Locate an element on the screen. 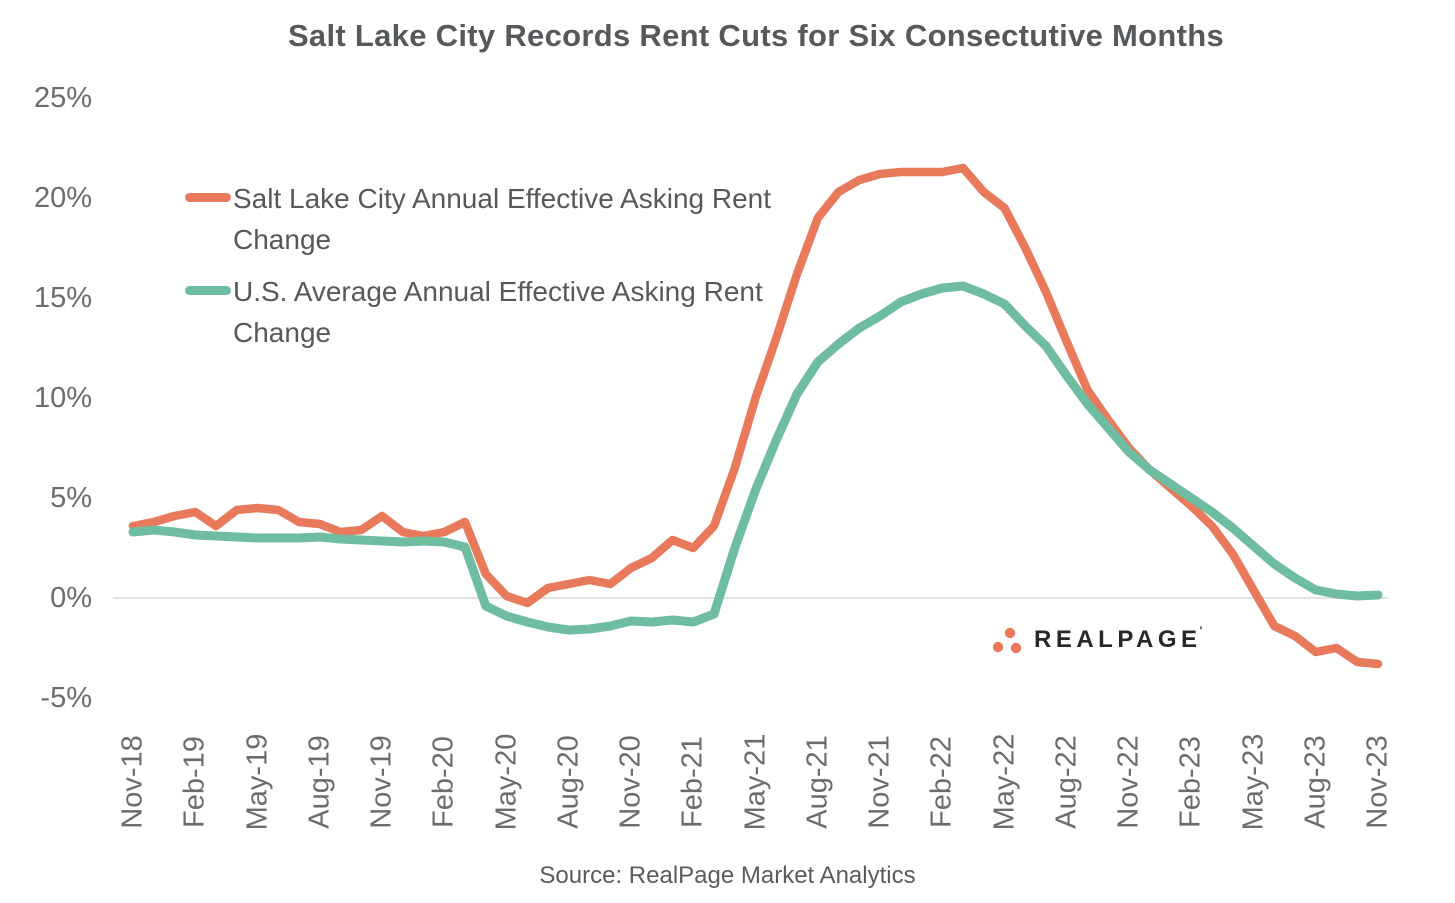  x-tick-label: Nov-22 is located at coordinates (1128, 782).